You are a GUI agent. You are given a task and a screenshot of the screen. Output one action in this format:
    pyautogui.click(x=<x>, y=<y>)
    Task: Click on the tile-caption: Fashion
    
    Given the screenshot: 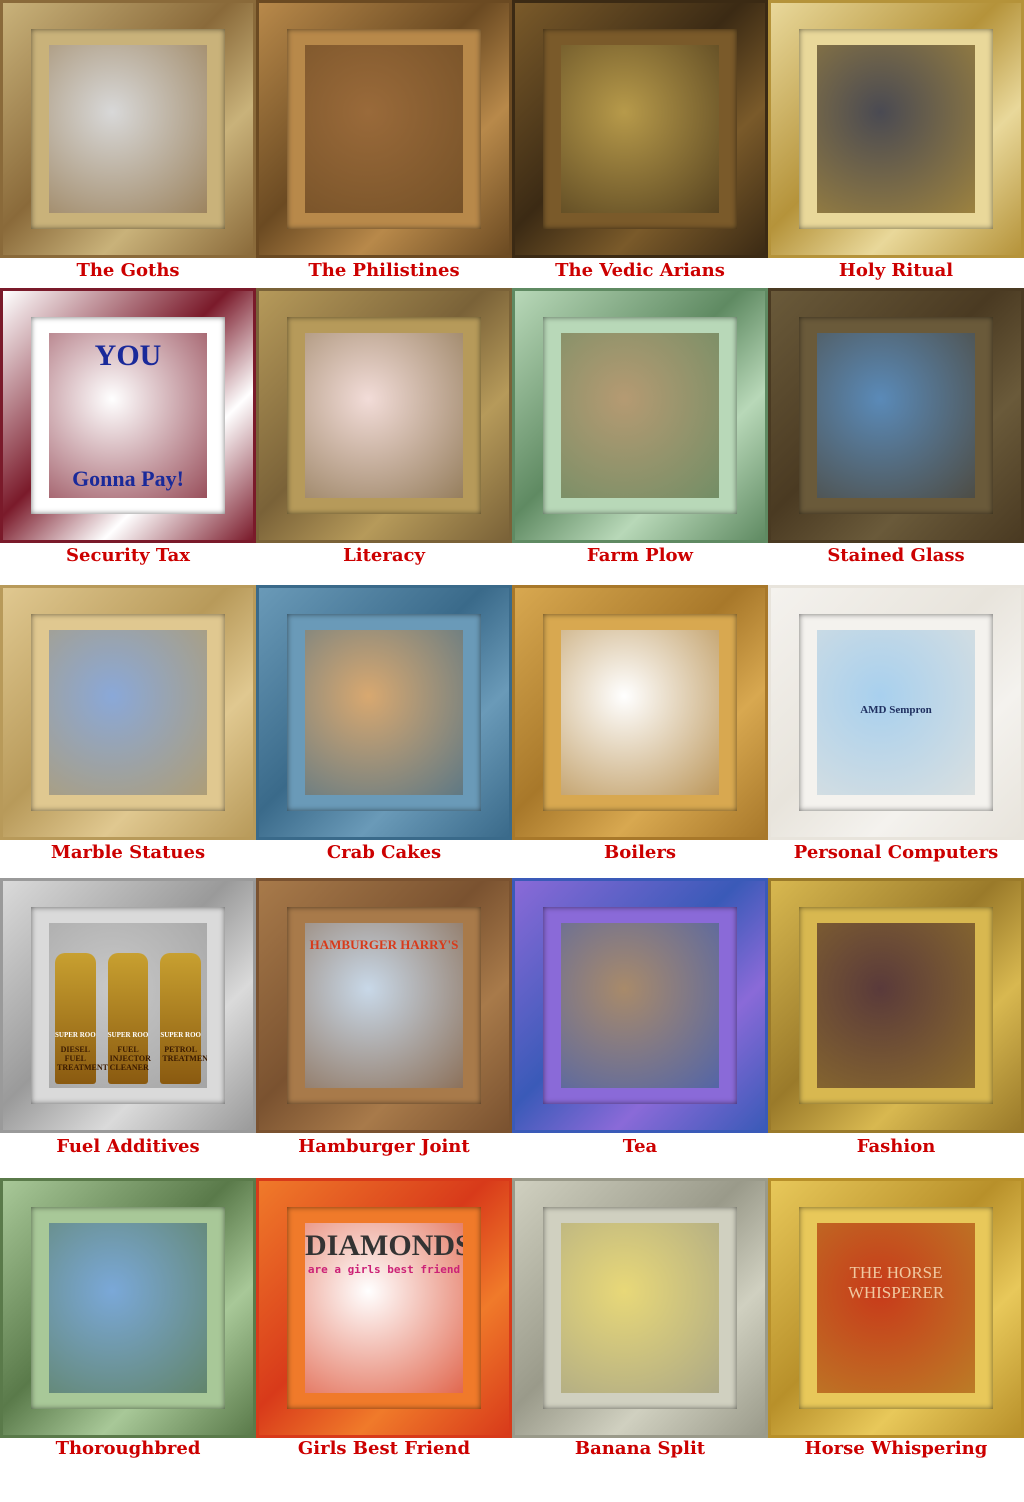 What is the action you would take?
    pyautogui.click(x=896, y=1146)
    